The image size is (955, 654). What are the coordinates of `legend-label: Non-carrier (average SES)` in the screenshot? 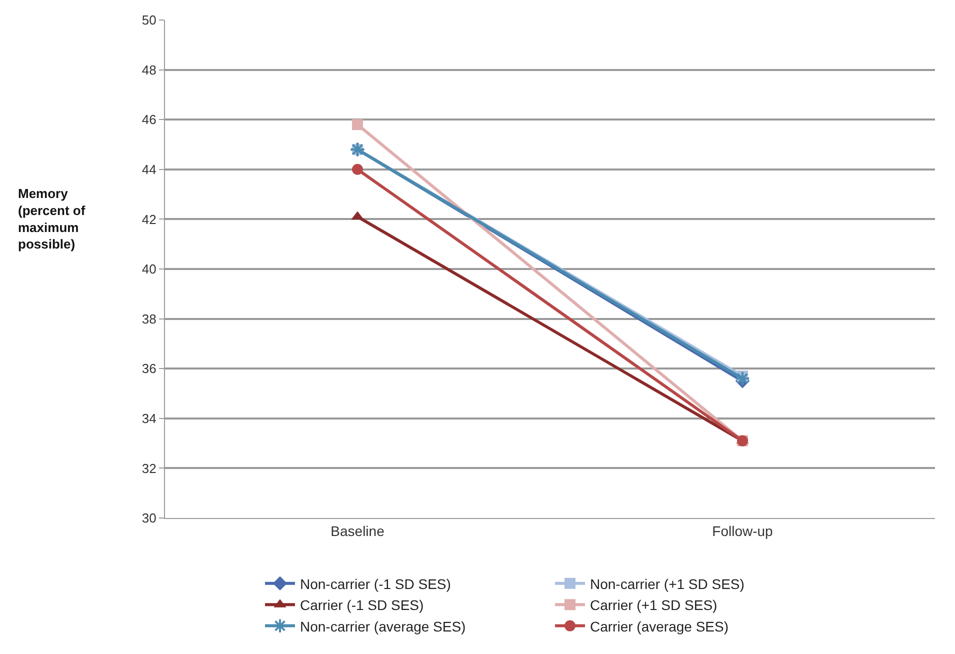 It's located at (383, 626).